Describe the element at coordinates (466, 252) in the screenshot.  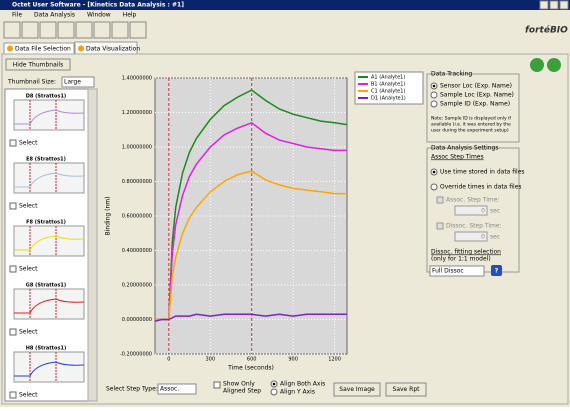
I see `field-label: Dissoc. fitting selection` at that location.